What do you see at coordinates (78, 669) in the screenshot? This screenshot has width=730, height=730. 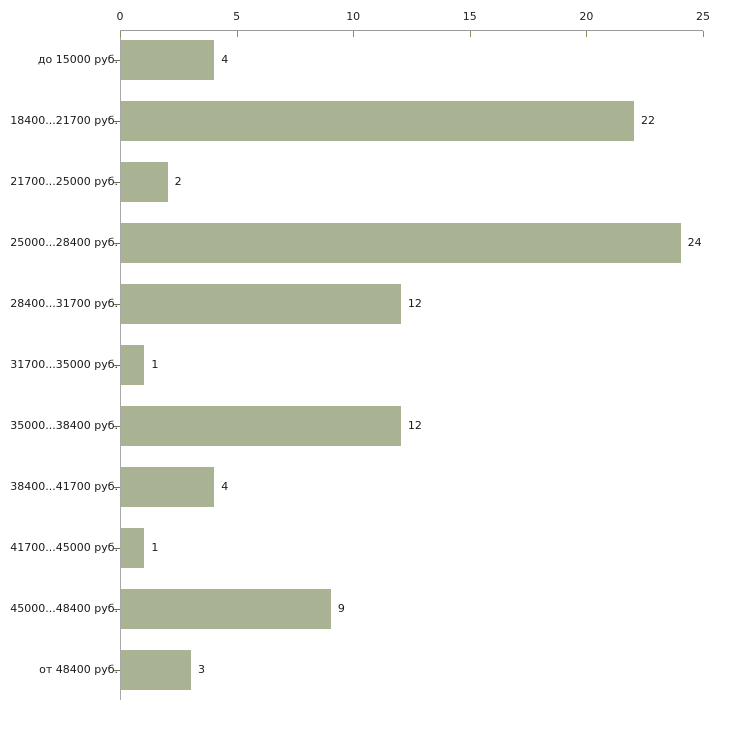 I see `category-label: от 48400 руб.` at bounding box center [78, 669].